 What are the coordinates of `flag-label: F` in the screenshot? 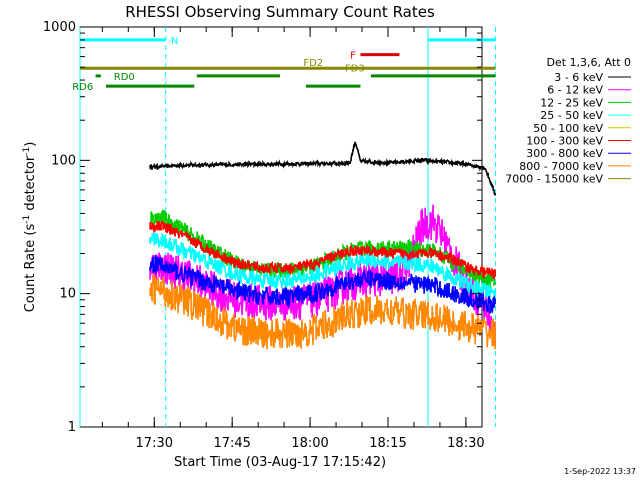 It's located at (353, 56).